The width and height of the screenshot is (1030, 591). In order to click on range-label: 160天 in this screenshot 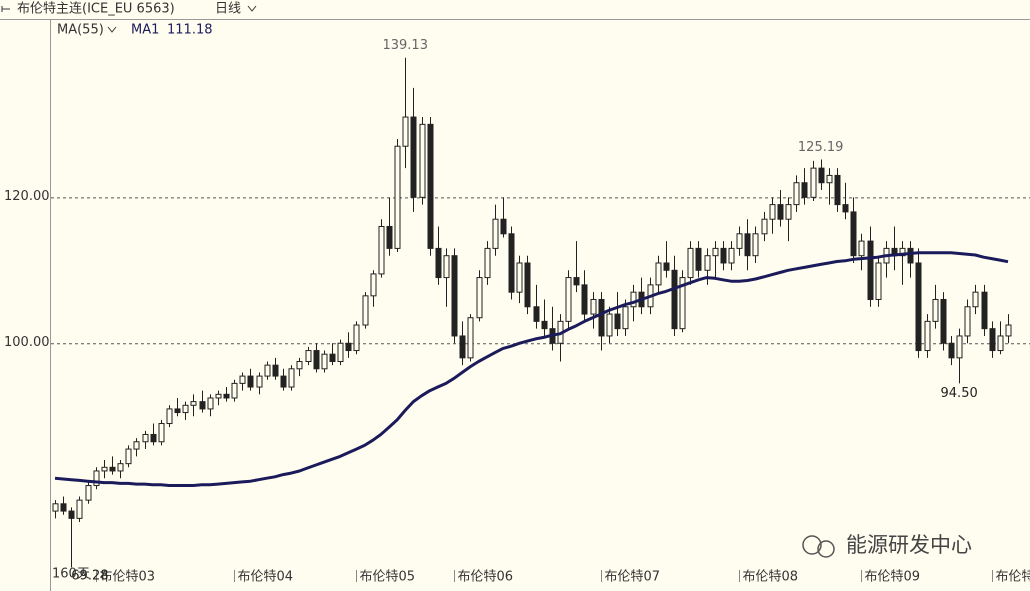, I will do `click(71, 574)`.